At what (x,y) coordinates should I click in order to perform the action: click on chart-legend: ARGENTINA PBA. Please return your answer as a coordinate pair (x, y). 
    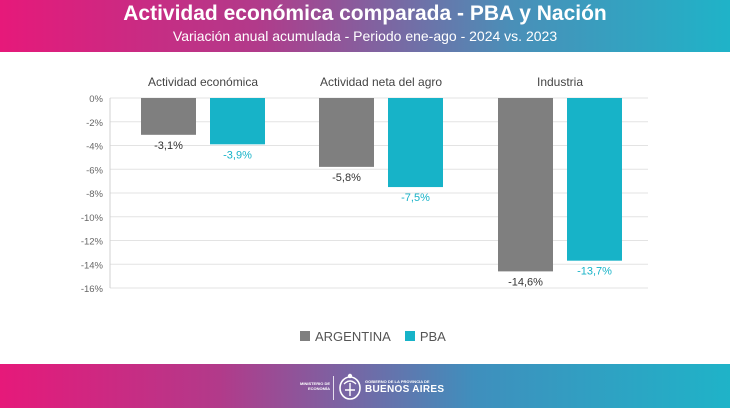
    Looking at the image, I should click on (380, 336).